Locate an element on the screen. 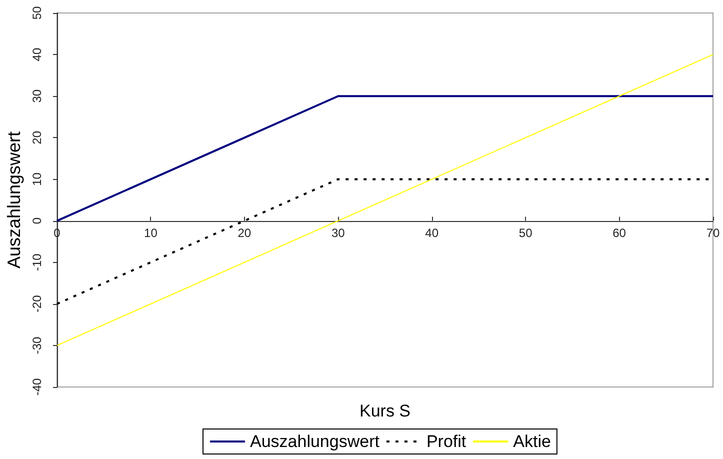  y-axis-title: Auszahlungswert is located at coordinates (14, 200).